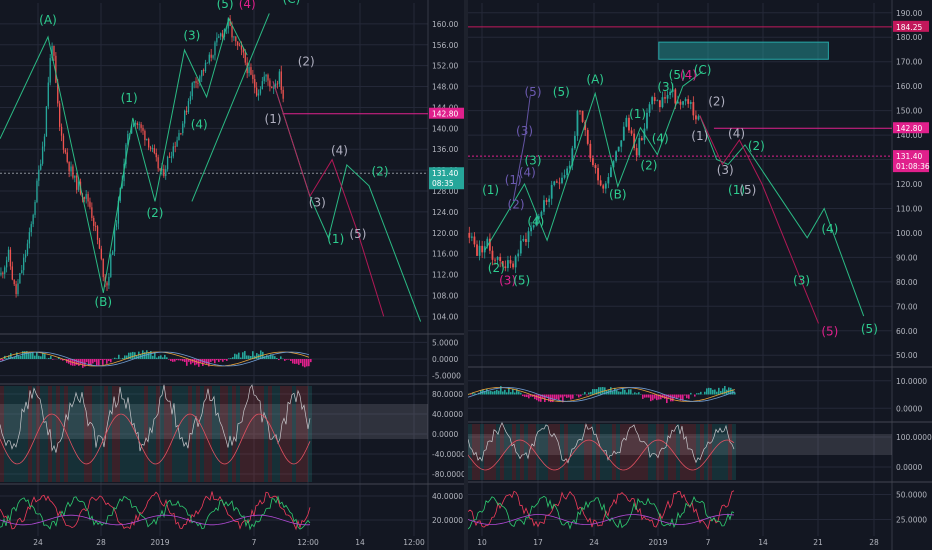 Image resolution: width=932 pixels, height=550 pixels. What do you see at coordinates (466, 275) in the screenshot?
I see `chart-divider` at bounding box center [466, 275].